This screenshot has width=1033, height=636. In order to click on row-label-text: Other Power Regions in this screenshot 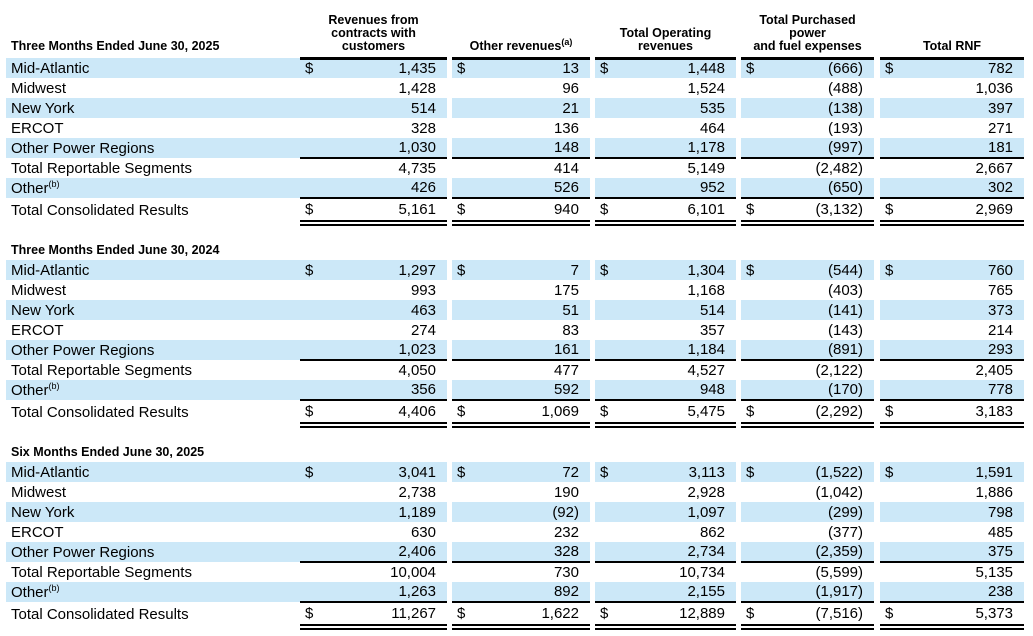, I will do `click(83, 552)`.